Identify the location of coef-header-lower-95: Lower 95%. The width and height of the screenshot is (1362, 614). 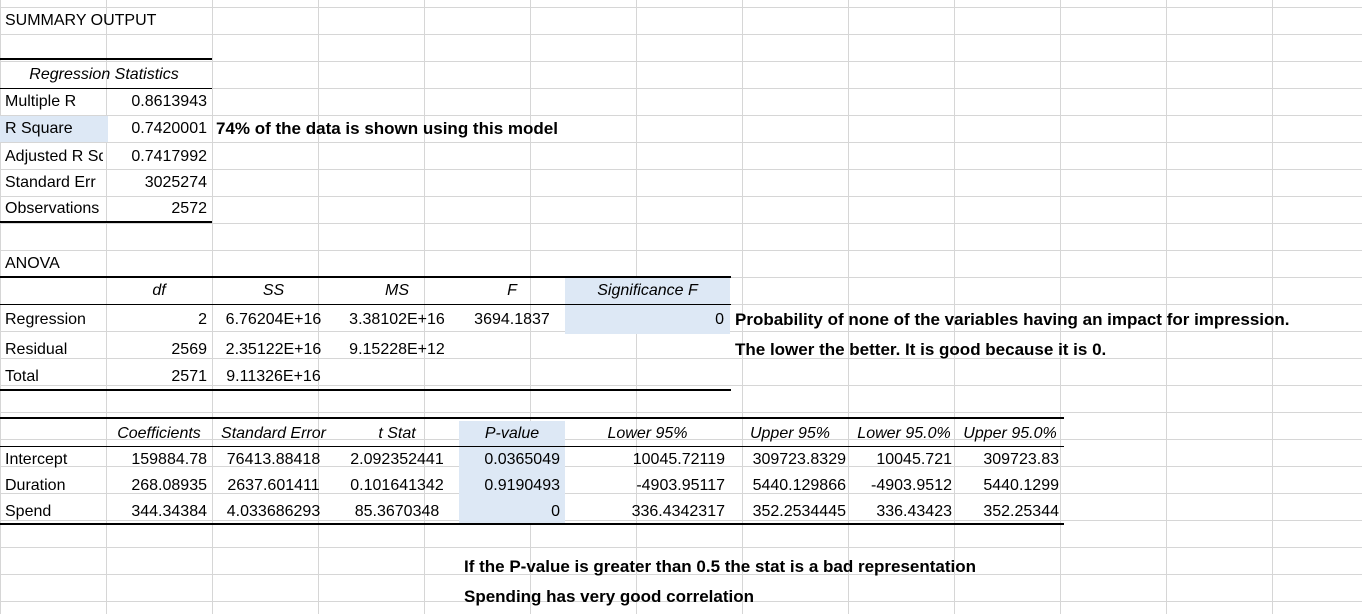
(647, 433).